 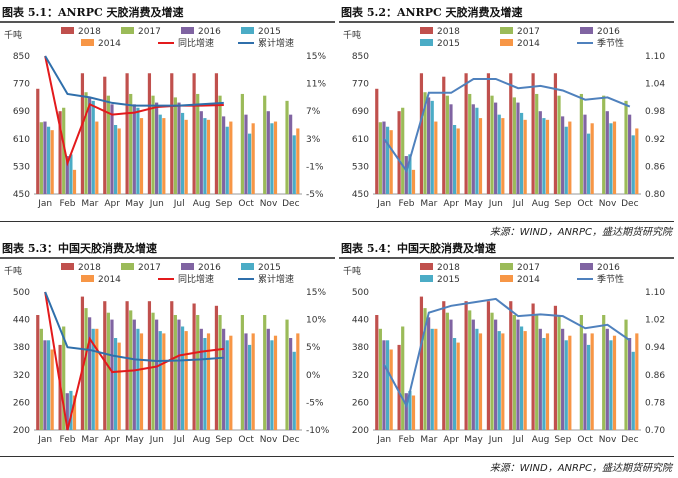 What do you see at coordinates (629, 440) in the screenshot?
I see `x-tick-label: Dec` at bounding box center [629, 440].